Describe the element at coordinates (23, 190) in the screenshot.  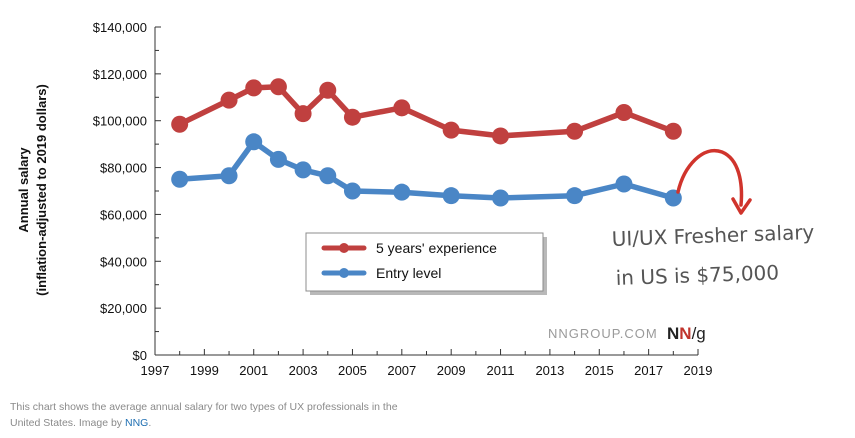
I see `y-axis-label-line1: Annual salary` at that location.